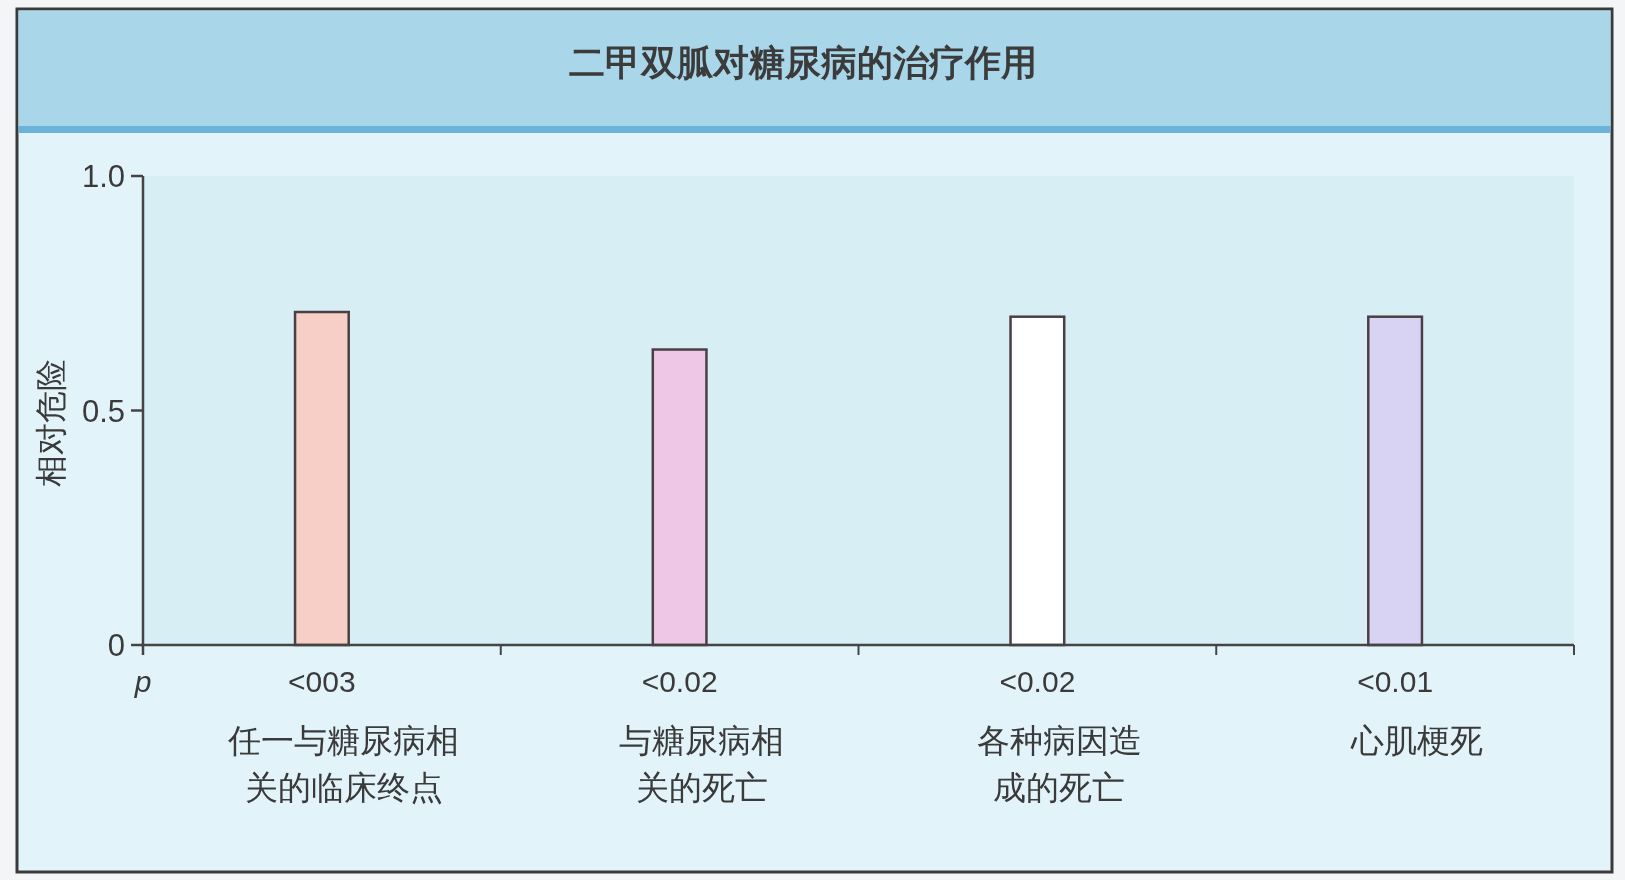  I want to click on y-tick-label: 0, so click(116, 645).